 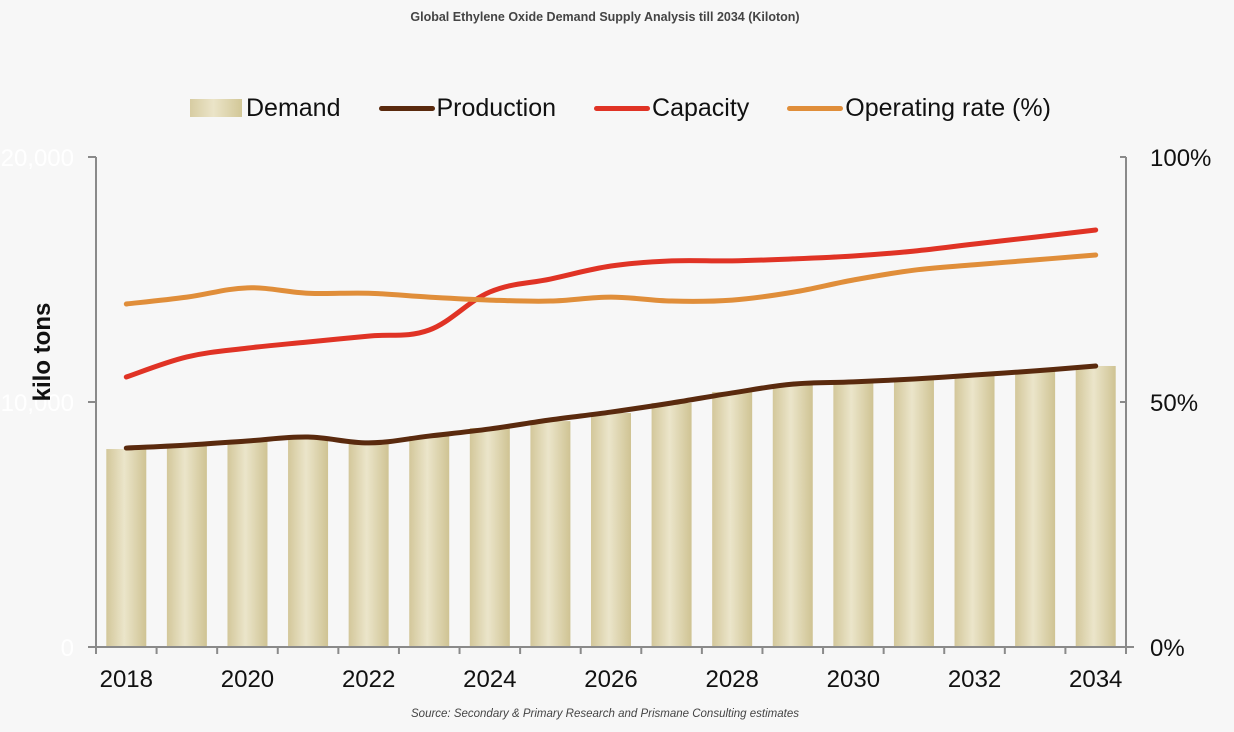 What do you see at coordinates (368, 543) in the screenshot?
I see `demand-bar-2022` at bounding box center [368, 543].